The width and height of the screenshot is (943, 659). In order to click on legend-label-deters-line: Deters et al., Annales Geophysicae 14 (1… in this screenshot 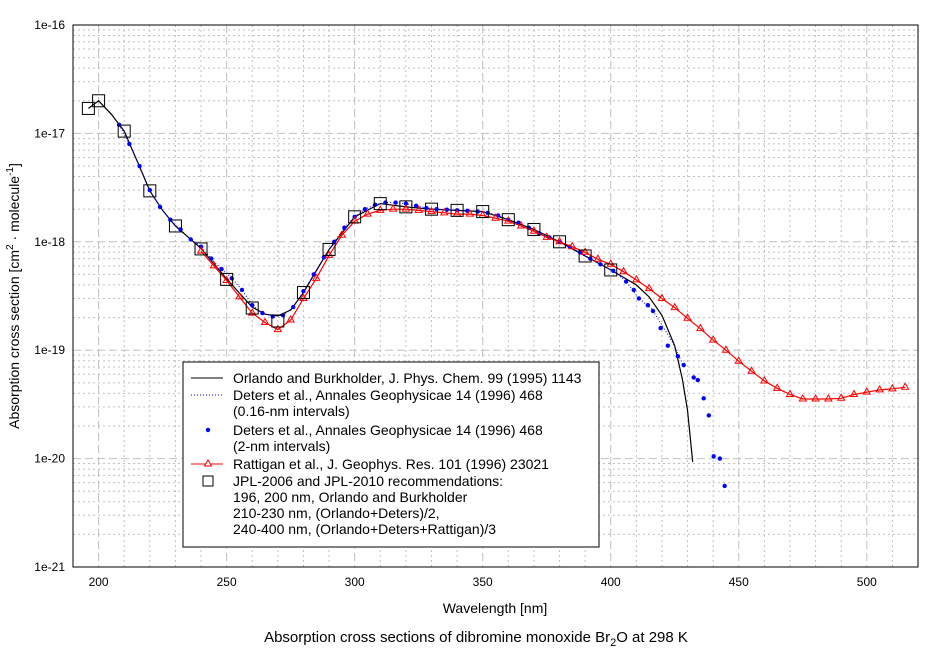, I will do `click(388, 395)`.